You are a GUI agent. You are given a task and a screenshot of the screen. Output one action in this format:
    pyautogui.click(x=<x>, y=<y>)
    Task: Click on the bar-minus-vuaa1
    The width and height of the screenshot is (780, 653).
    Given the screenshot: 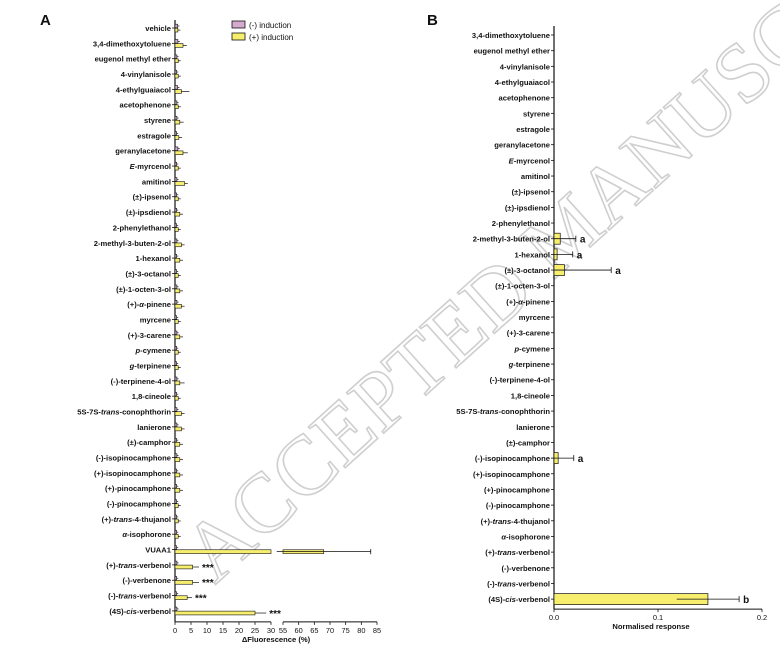 What is the action you would take?
    pyautogui.click(x=175, y=547)
    